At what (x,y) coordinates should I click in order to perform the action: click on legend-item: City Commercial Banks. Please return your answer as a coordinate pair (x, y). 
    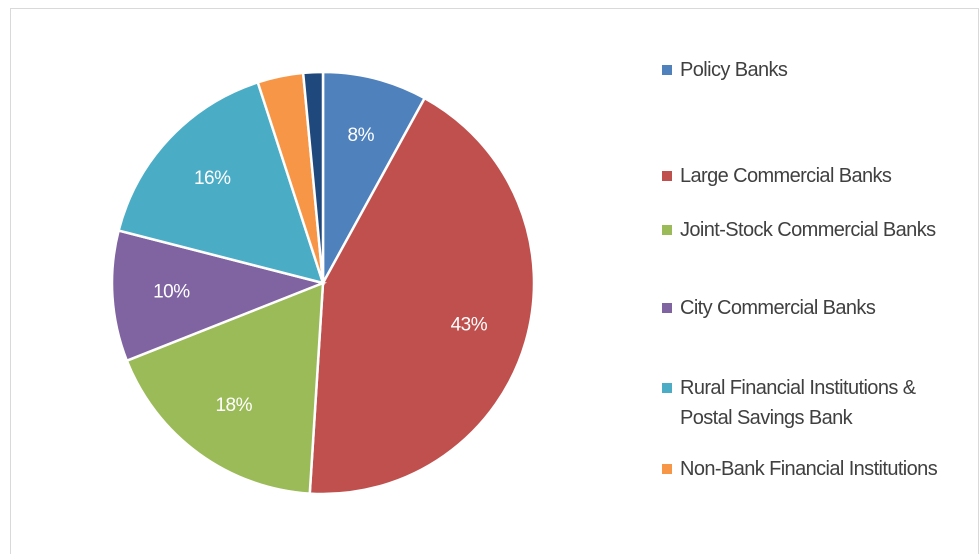
    Looking at the image, I should click on (812, 309).